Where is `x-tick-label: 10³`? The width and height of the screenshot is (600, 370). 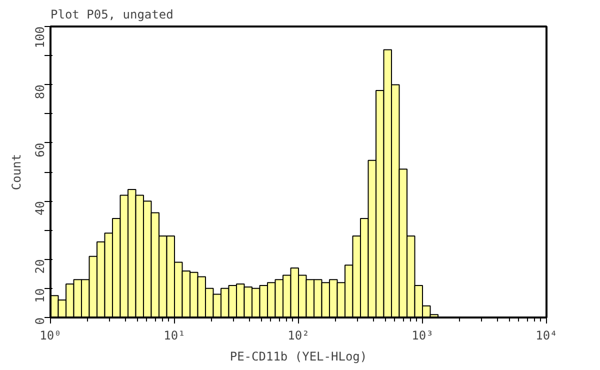
x-tick-label: 10³ is located at coordinates (423, 335).